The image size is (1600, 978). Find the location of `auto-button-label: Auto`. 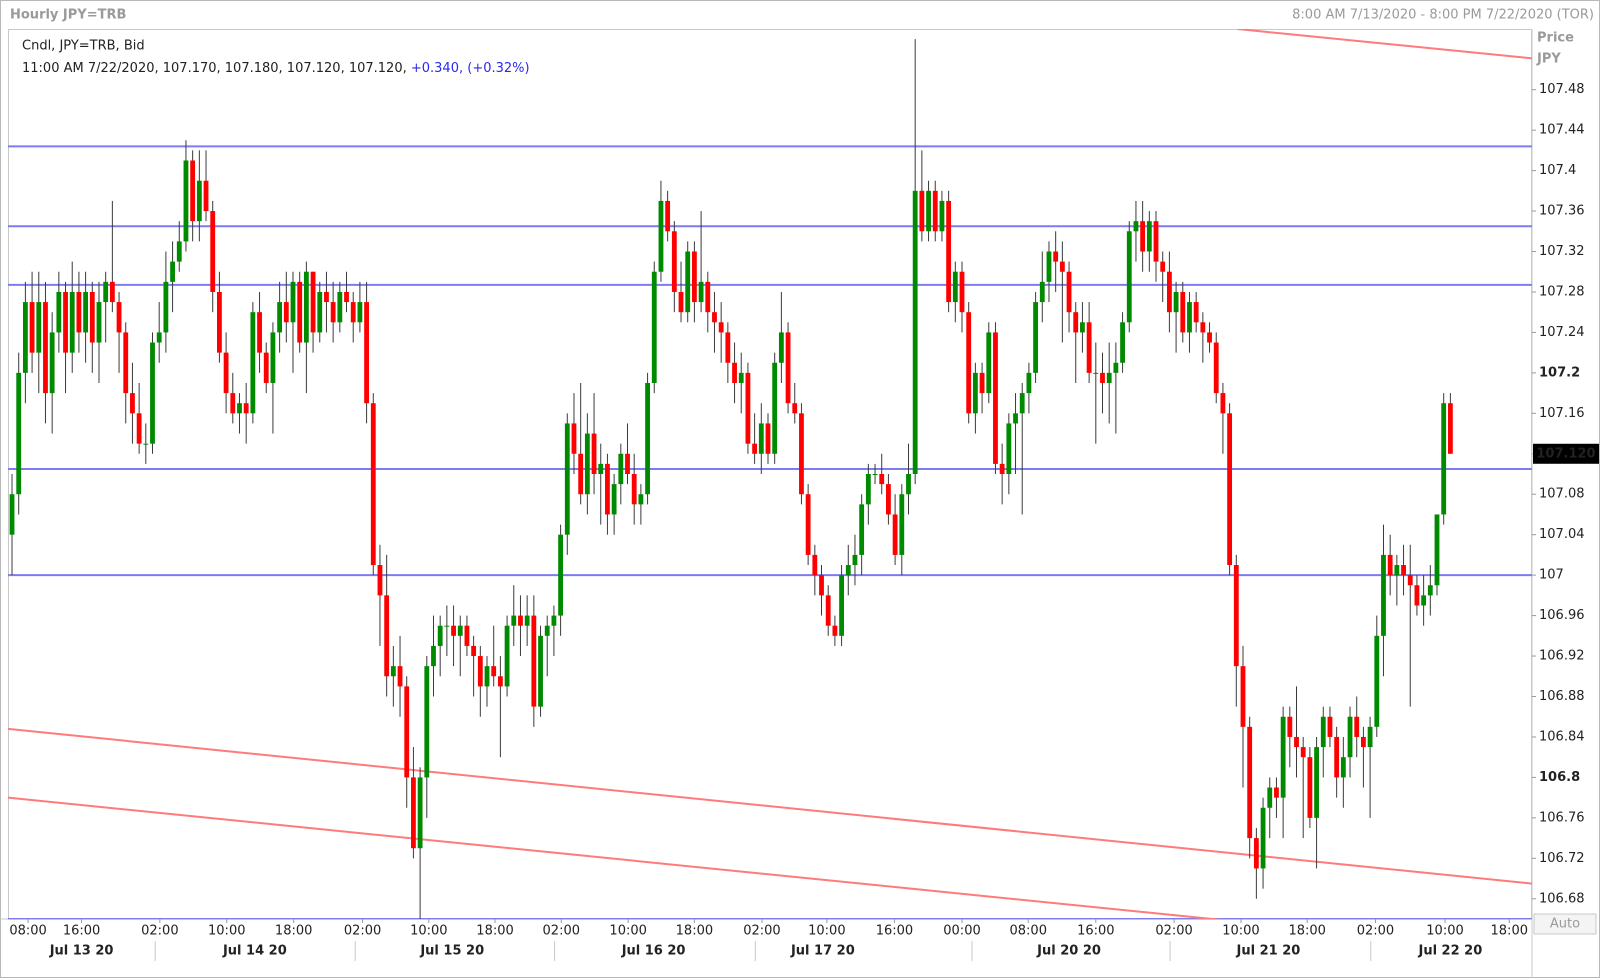

auto-button-label: Auto is located at coordinates (1565, 924).